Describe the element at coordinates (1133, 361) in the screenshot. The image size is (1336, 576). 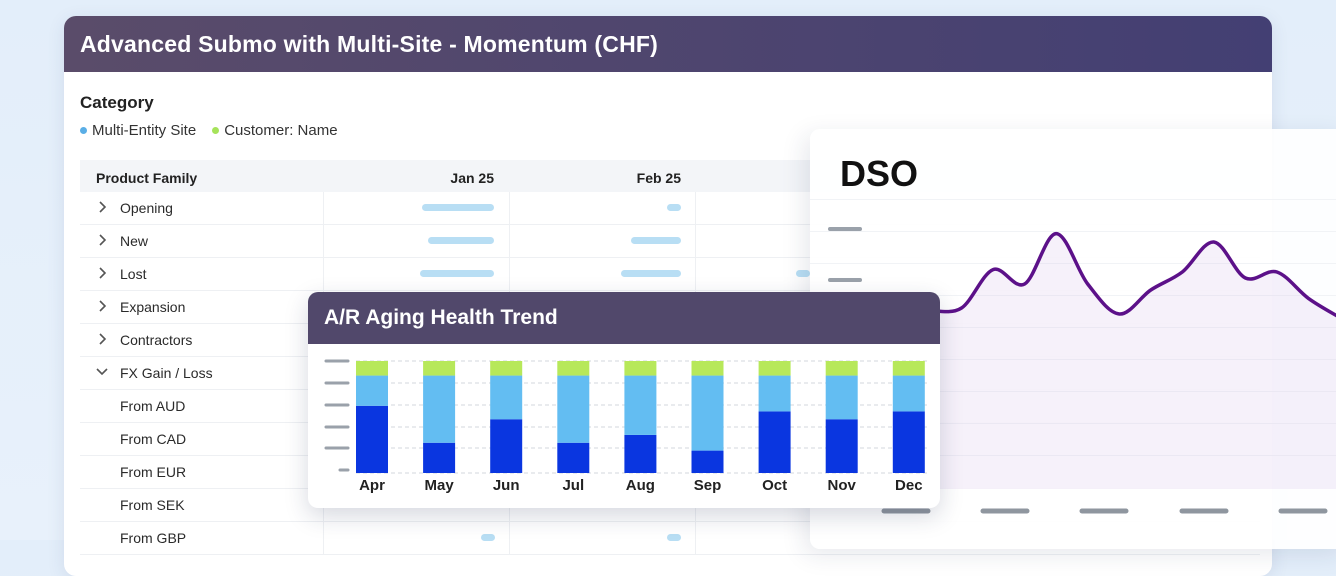
I see `dso-area-fill` at that location.